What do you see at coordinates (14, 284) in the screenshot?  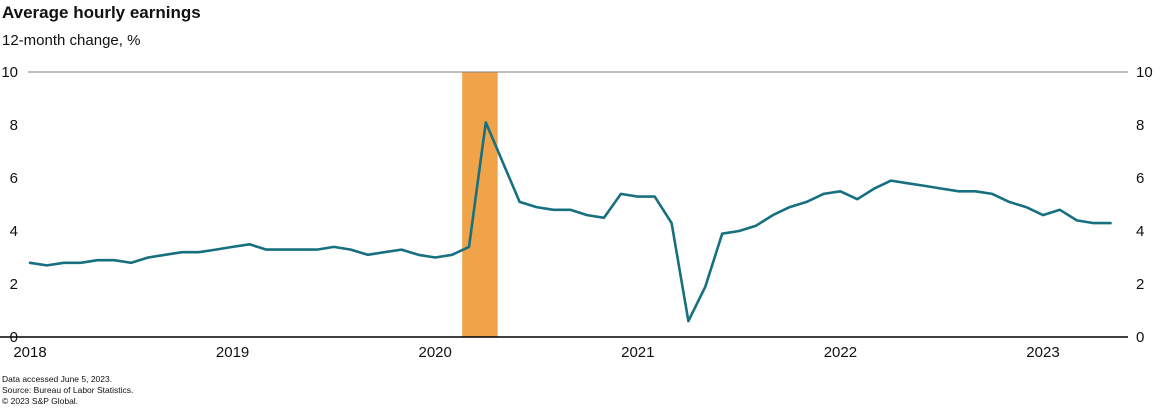 I see `y-axis-tick-label-left: 2` at bounding box center [14, 284].